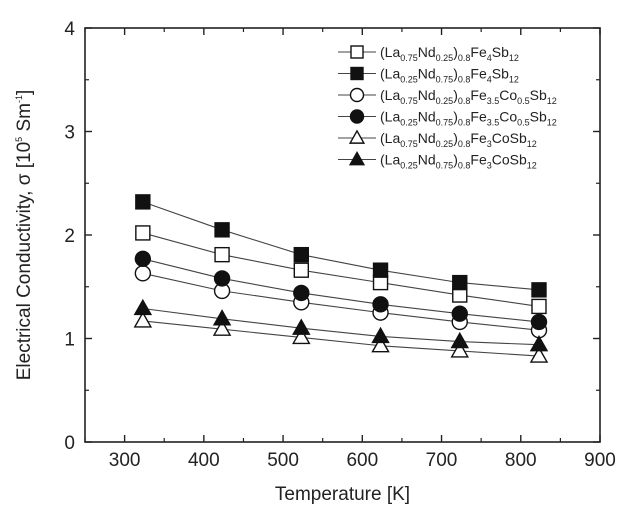 The width and height of the screenshot is (633, 512). Describe the element at coordinates (19, 99) in the screenshot. I see `y-axis-title-unit-exp2: -1` at that location.